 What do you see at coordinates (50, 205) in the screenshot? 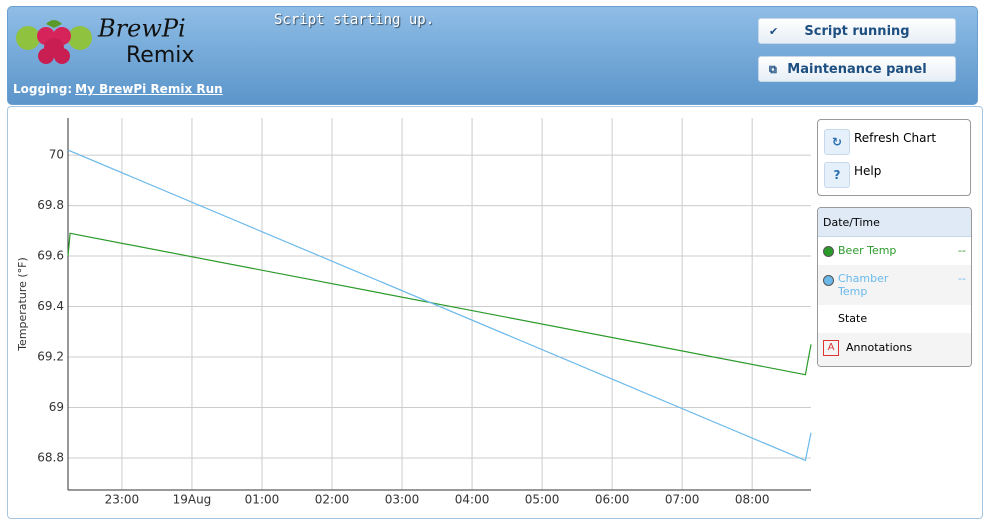
I see `y-tick-label: 69.8` at bounding box center [50, 205].